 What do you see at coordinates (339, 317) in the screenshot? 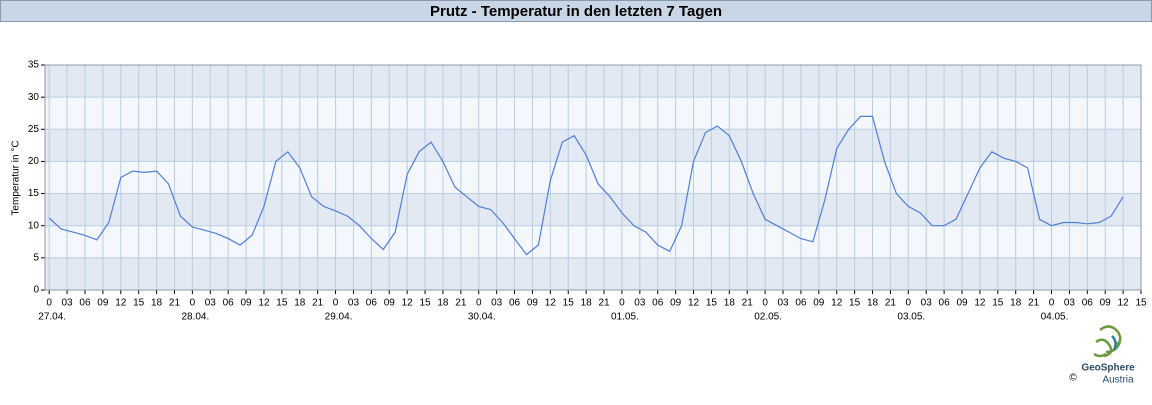
I see `date-label: 29.04.` at bounding box center [339, 317].